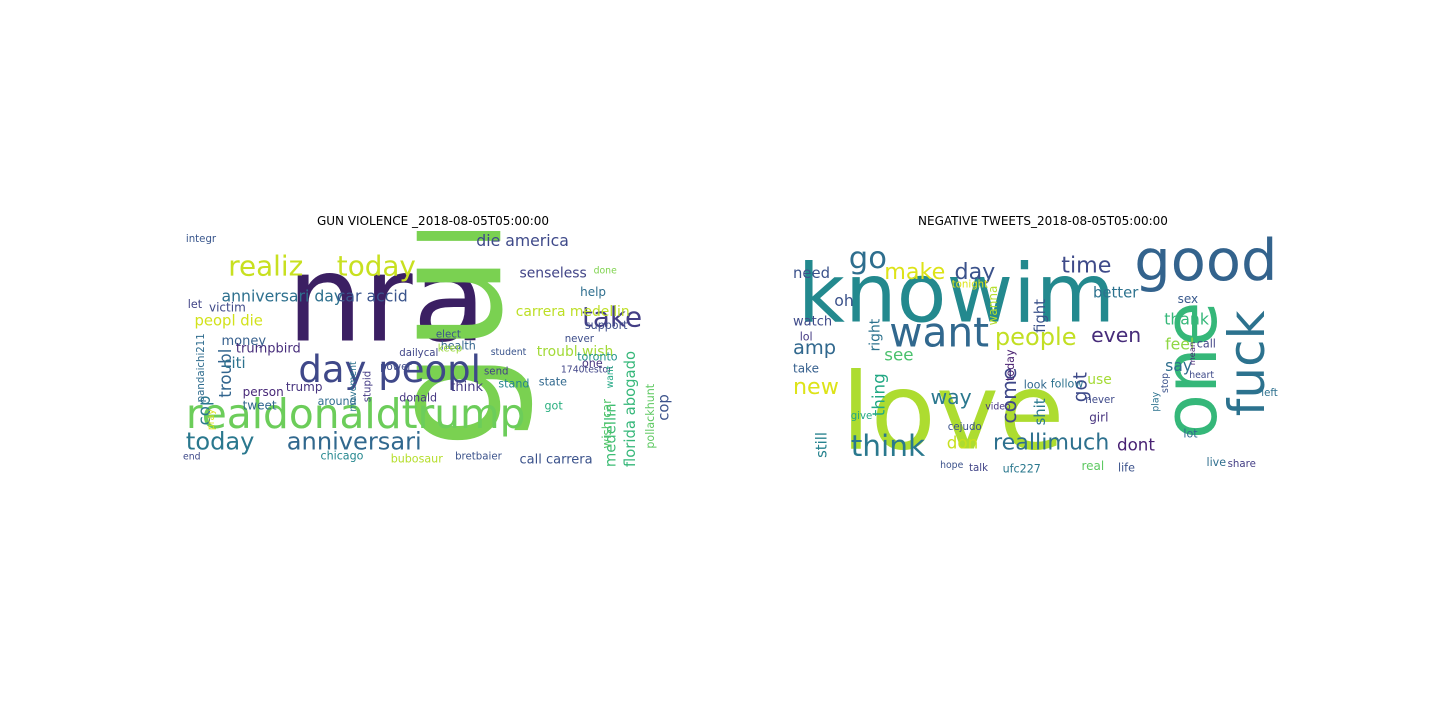  What do you see at coordinates (265, 265) in the screenshot?
I see `cloud-word: realiz` at bounding box center [265, 265].